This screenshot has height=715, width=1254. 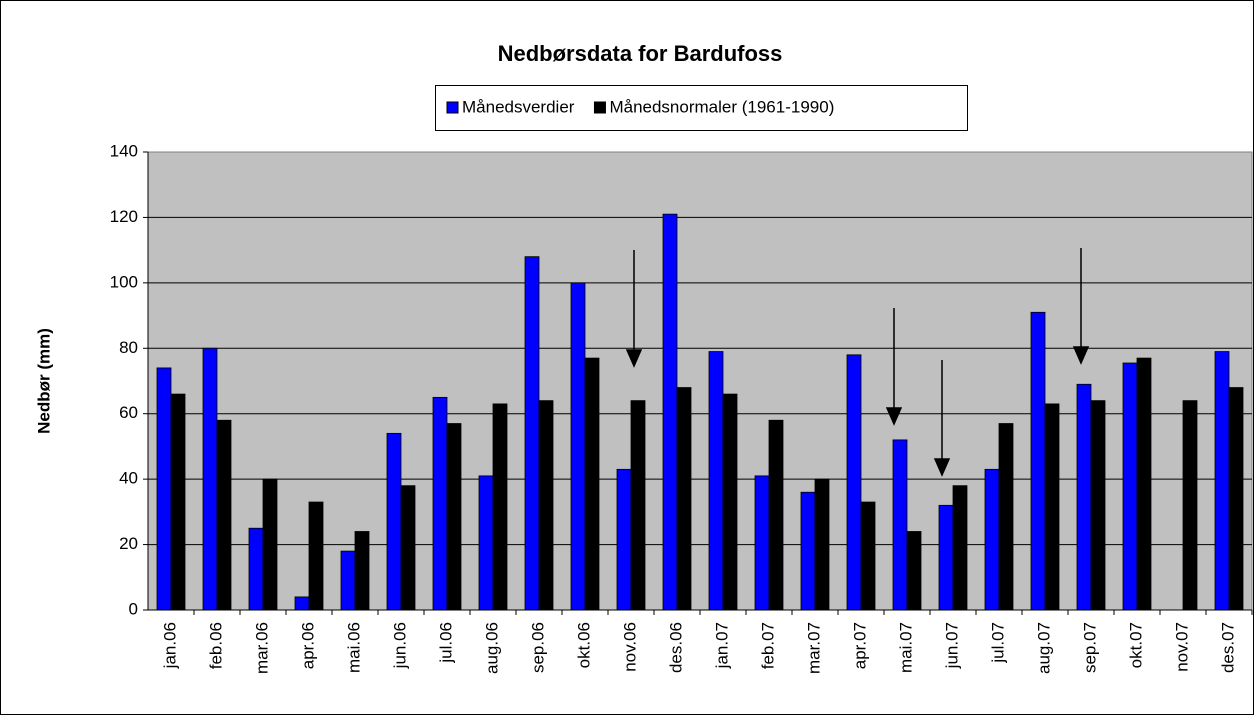 What do you see at coordinates (721, 645) in the screenshot?
I see `x-tick-label: jan.07` at bounding box center [721, 645].